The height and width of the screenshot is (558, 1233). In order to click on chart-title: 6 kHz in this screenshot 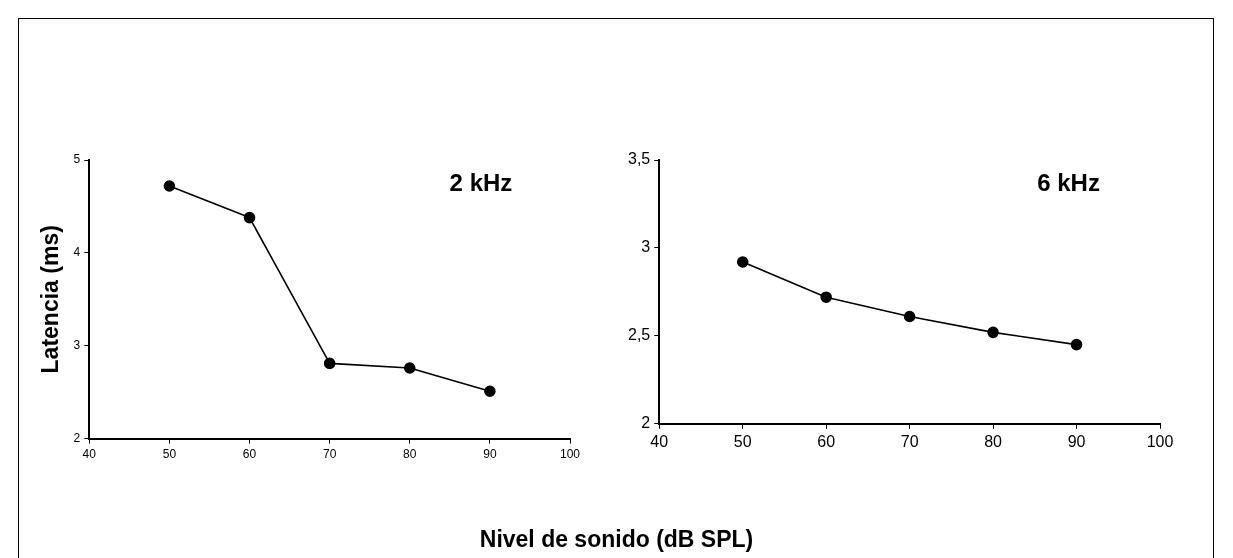, I will do `click(1068, 182)`.